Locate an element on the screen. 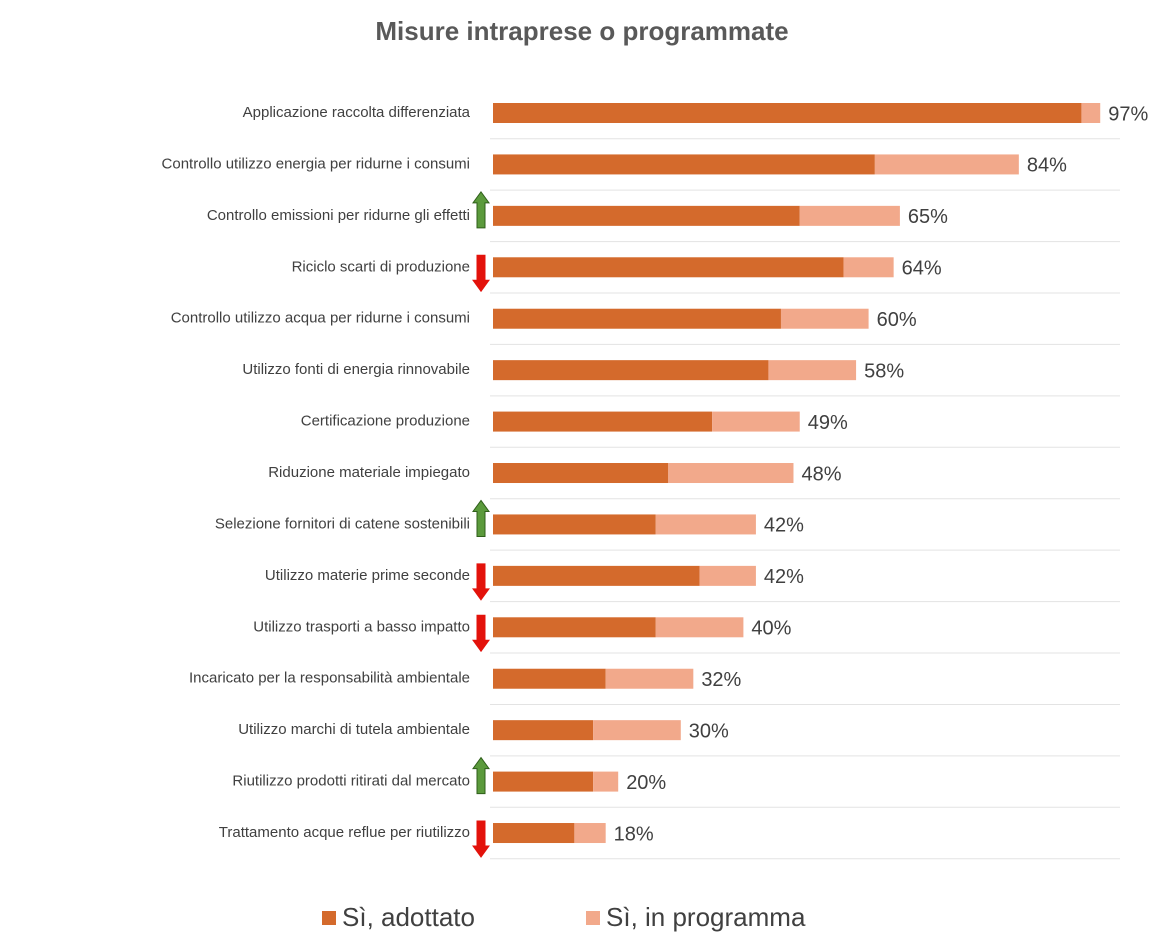  total-label: 58% is located at coordinates (884, 371).